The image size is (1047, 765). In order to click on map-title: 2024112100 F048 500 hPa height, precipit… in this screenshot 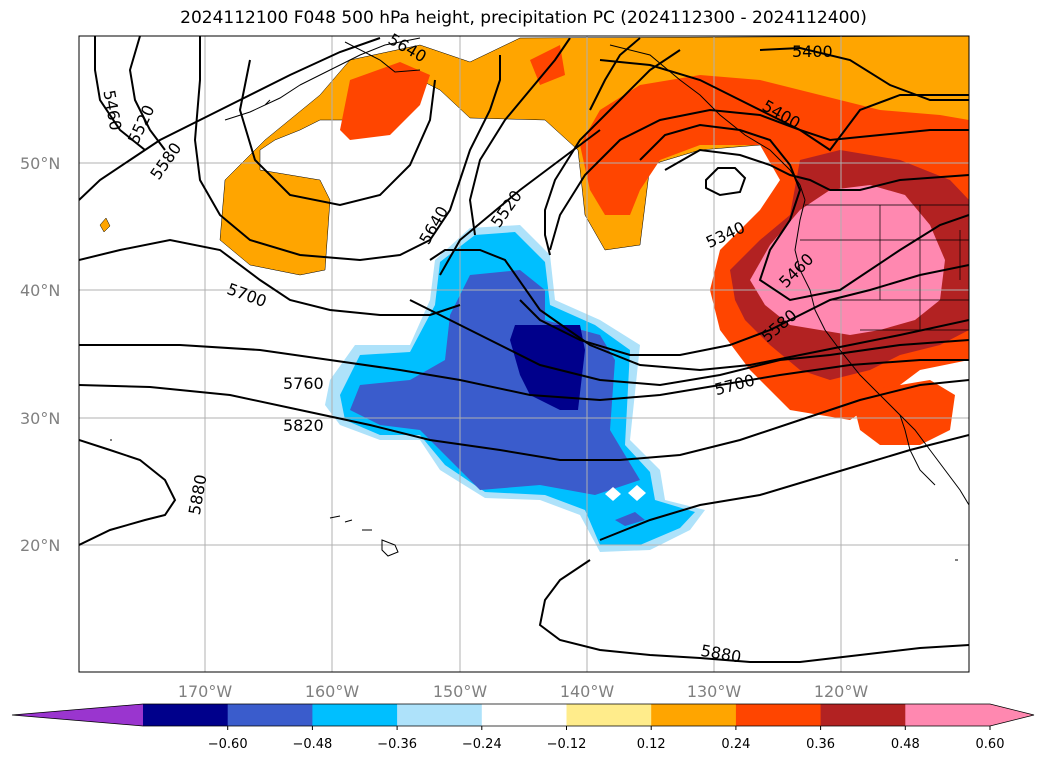, I will do `click(523, 18)`.